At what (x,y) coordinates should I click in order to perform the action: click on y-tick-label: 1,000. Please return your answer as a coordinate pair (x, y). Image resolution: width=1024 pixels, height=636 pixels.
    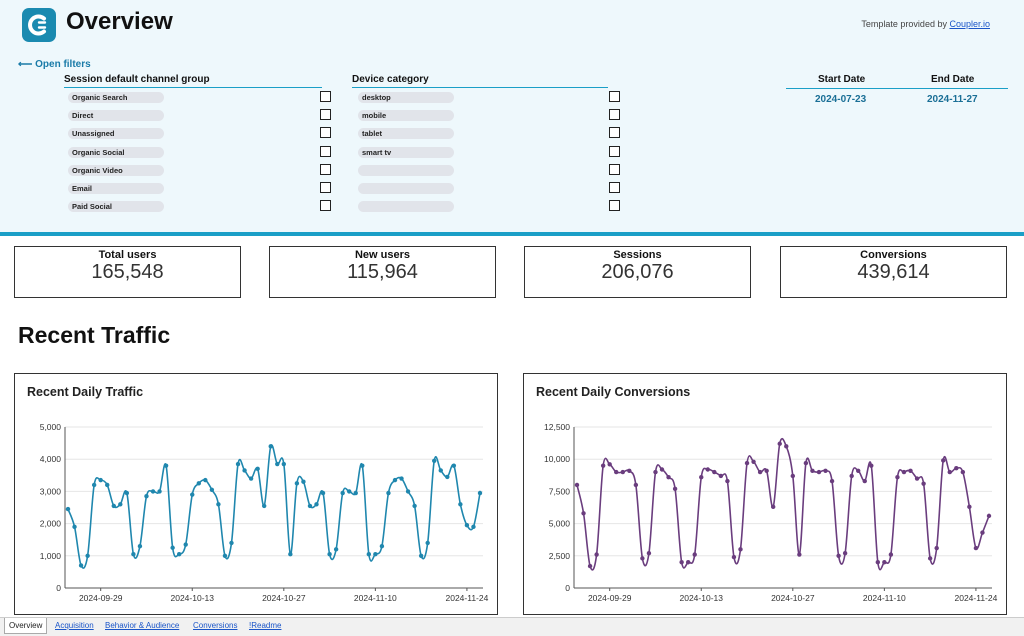
    Looking at the image, I should click on (51, 556).